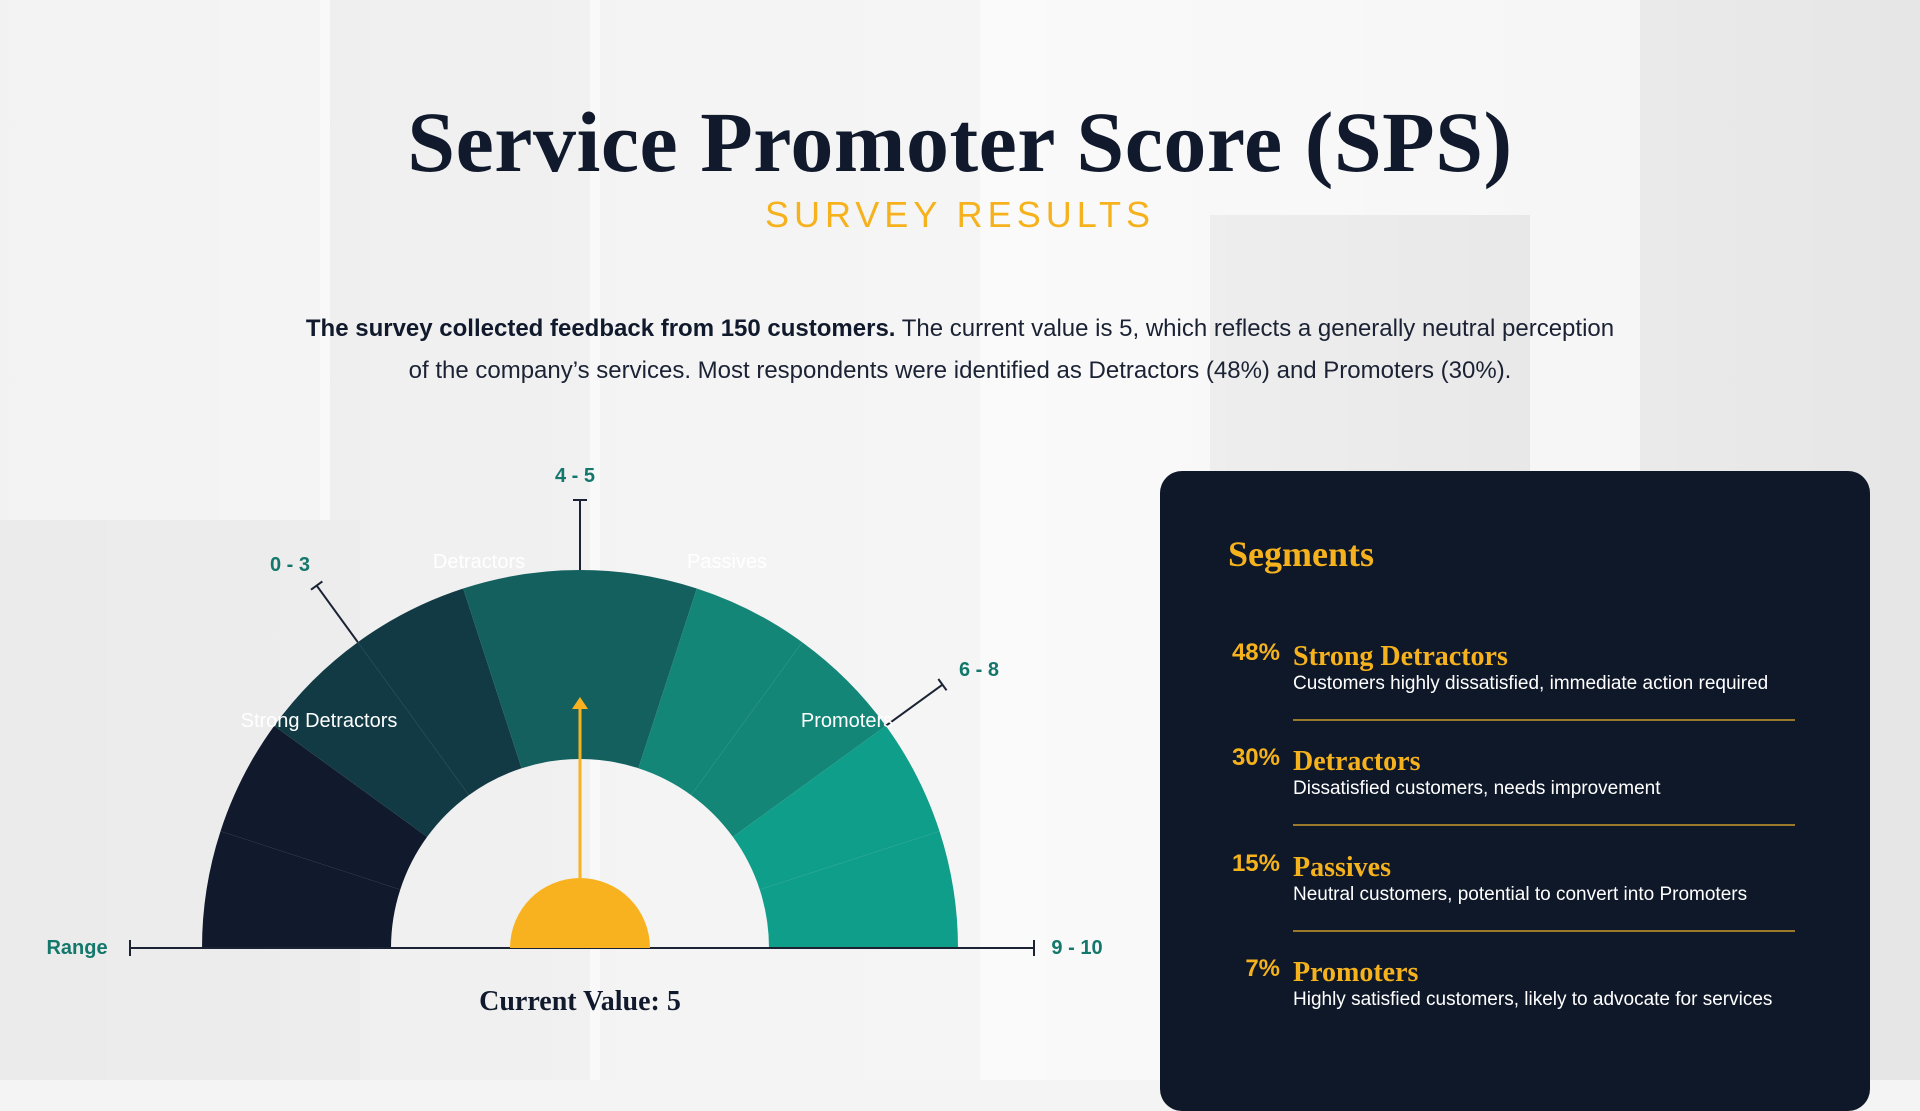  What do you see at coordinates (575, 476) in the screenshot?
I see `range-label-4-5: 4 - 5` at bounding box center [575, 476].